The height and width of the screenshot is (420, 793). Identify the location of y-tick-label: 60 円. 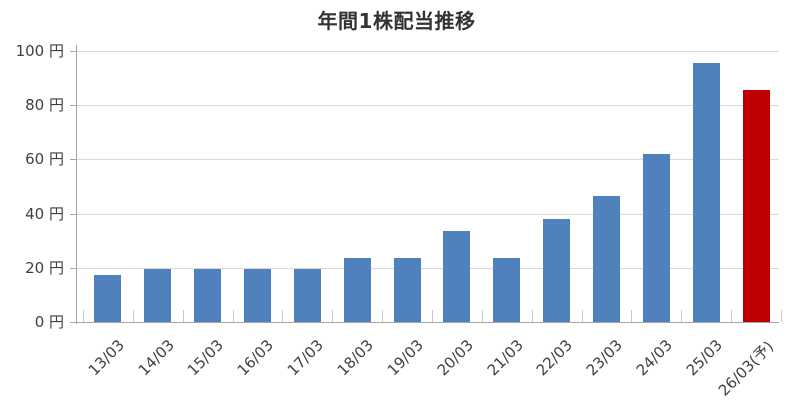
(44, 159).